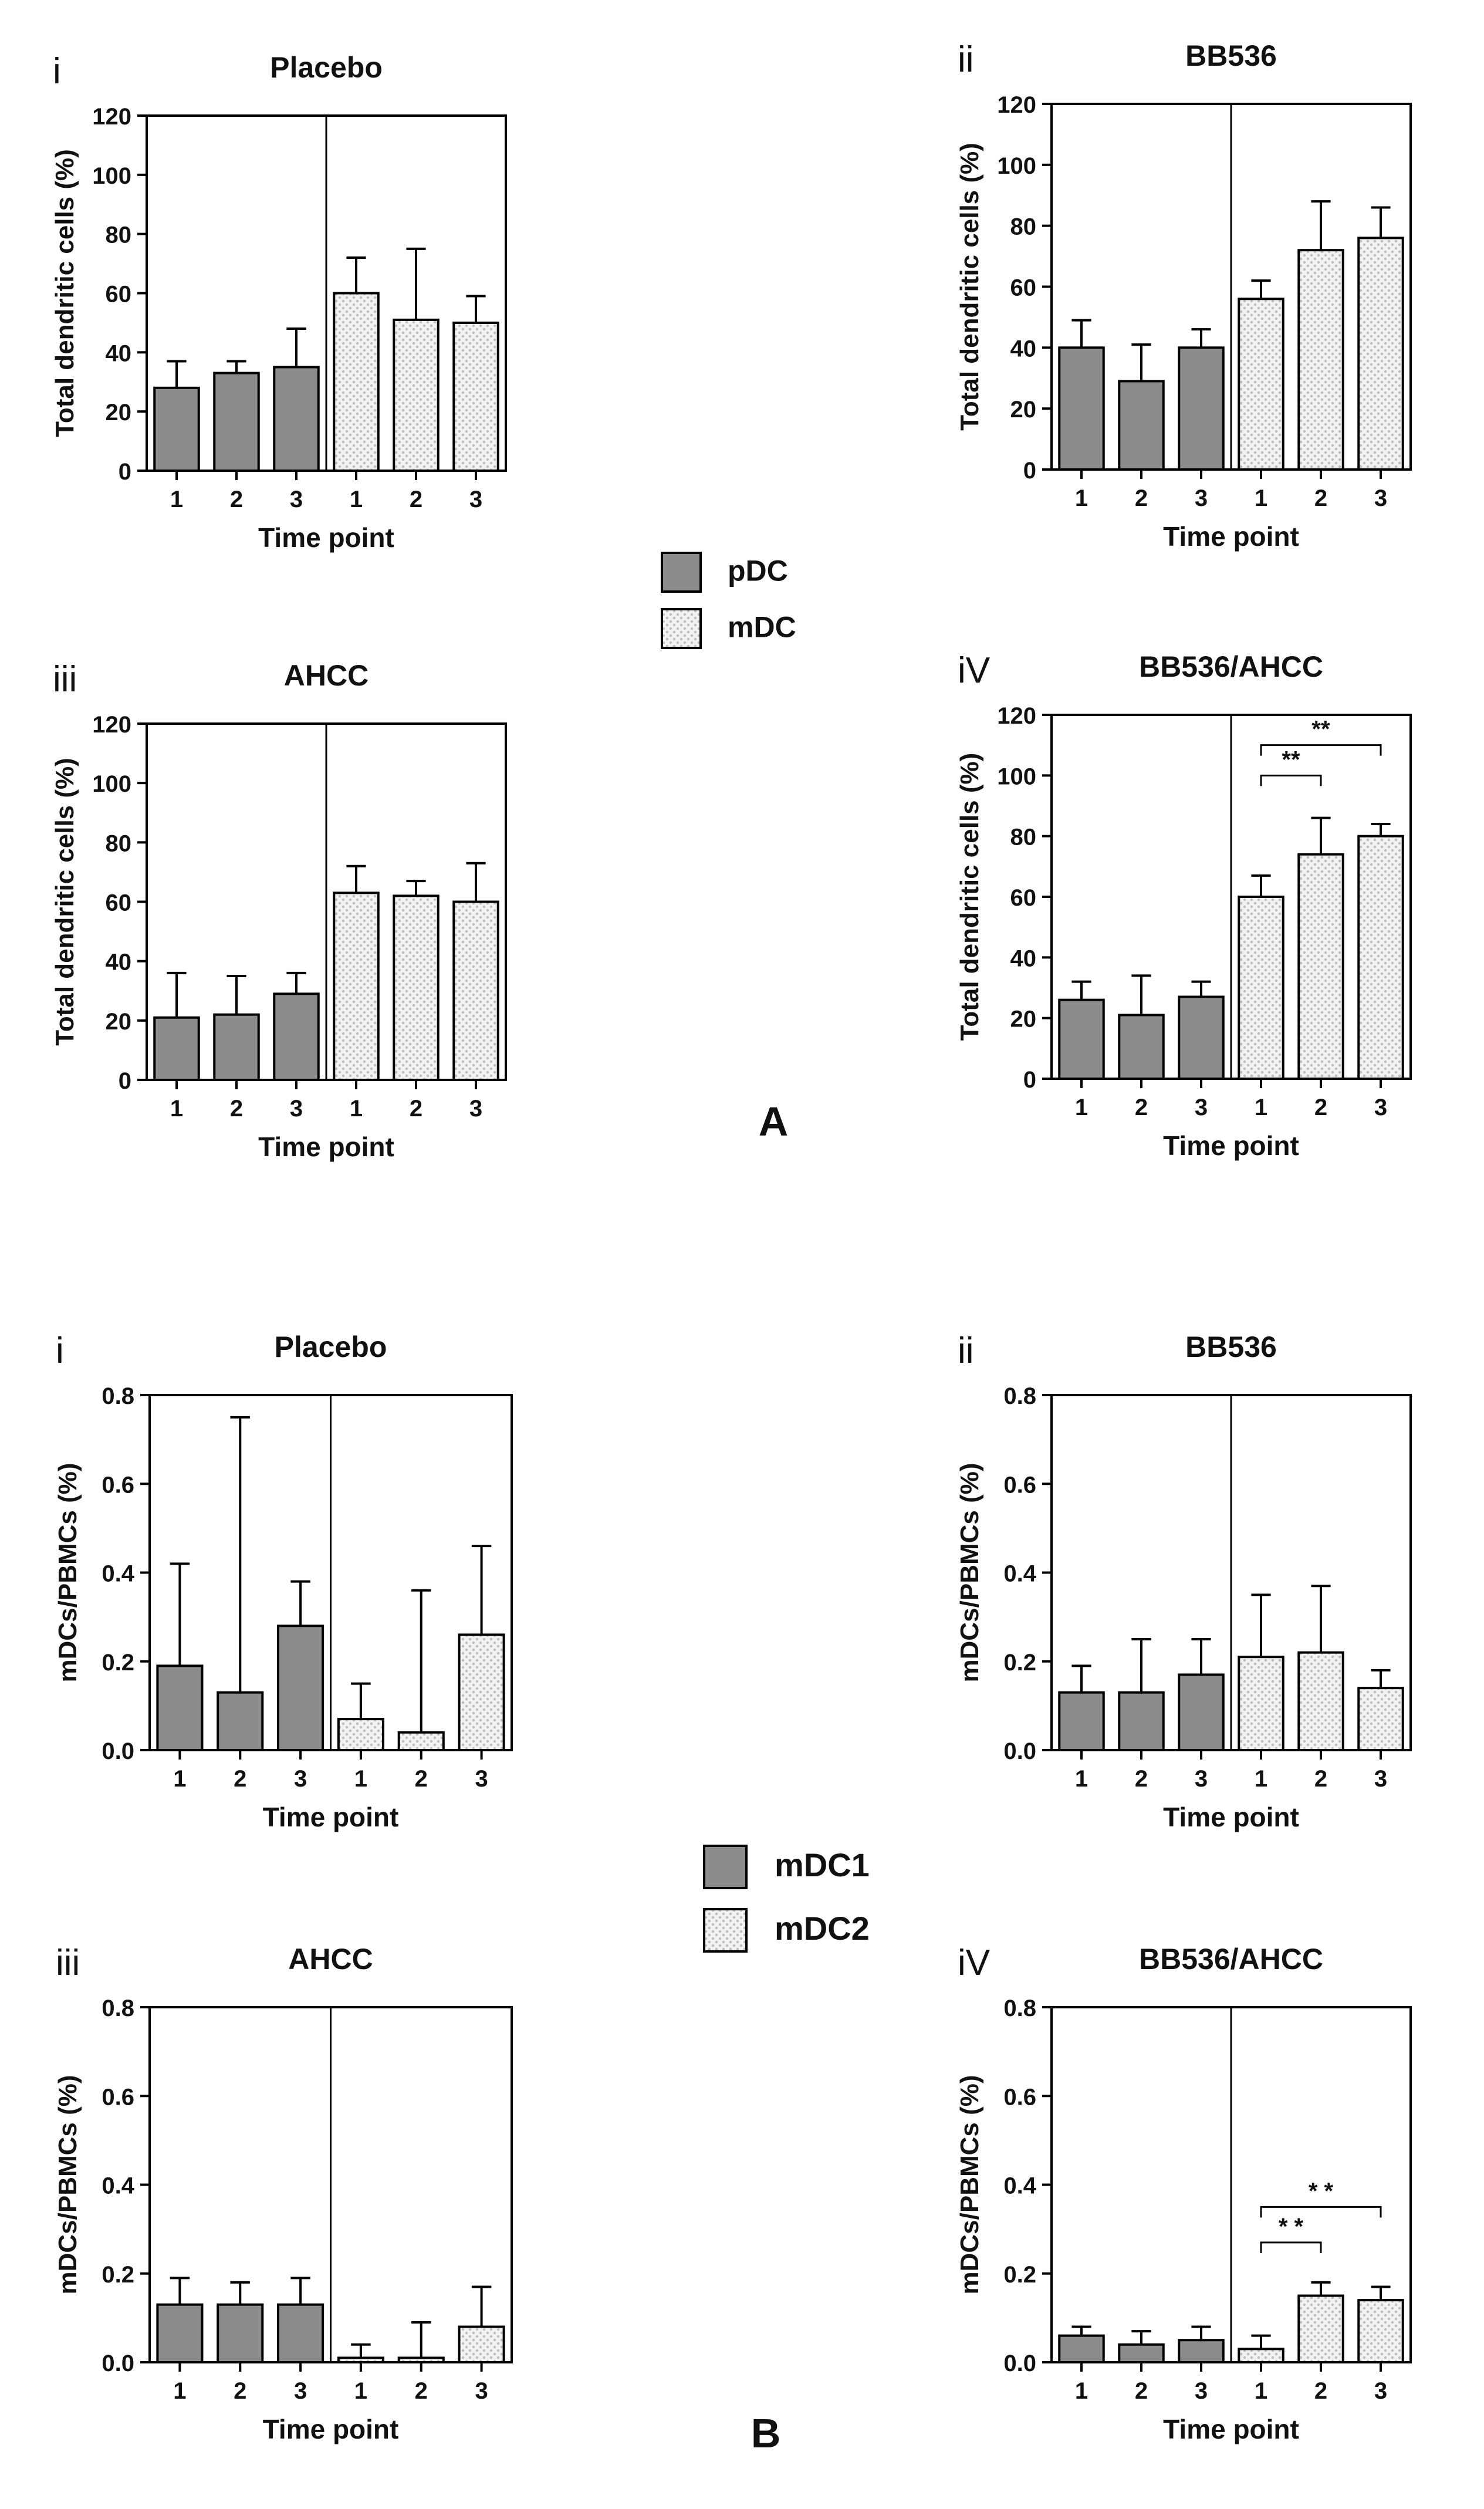  Describe the element at coordinates (421, 1741) in the screenshot. I see `bar-mdc2-t2` at that location.